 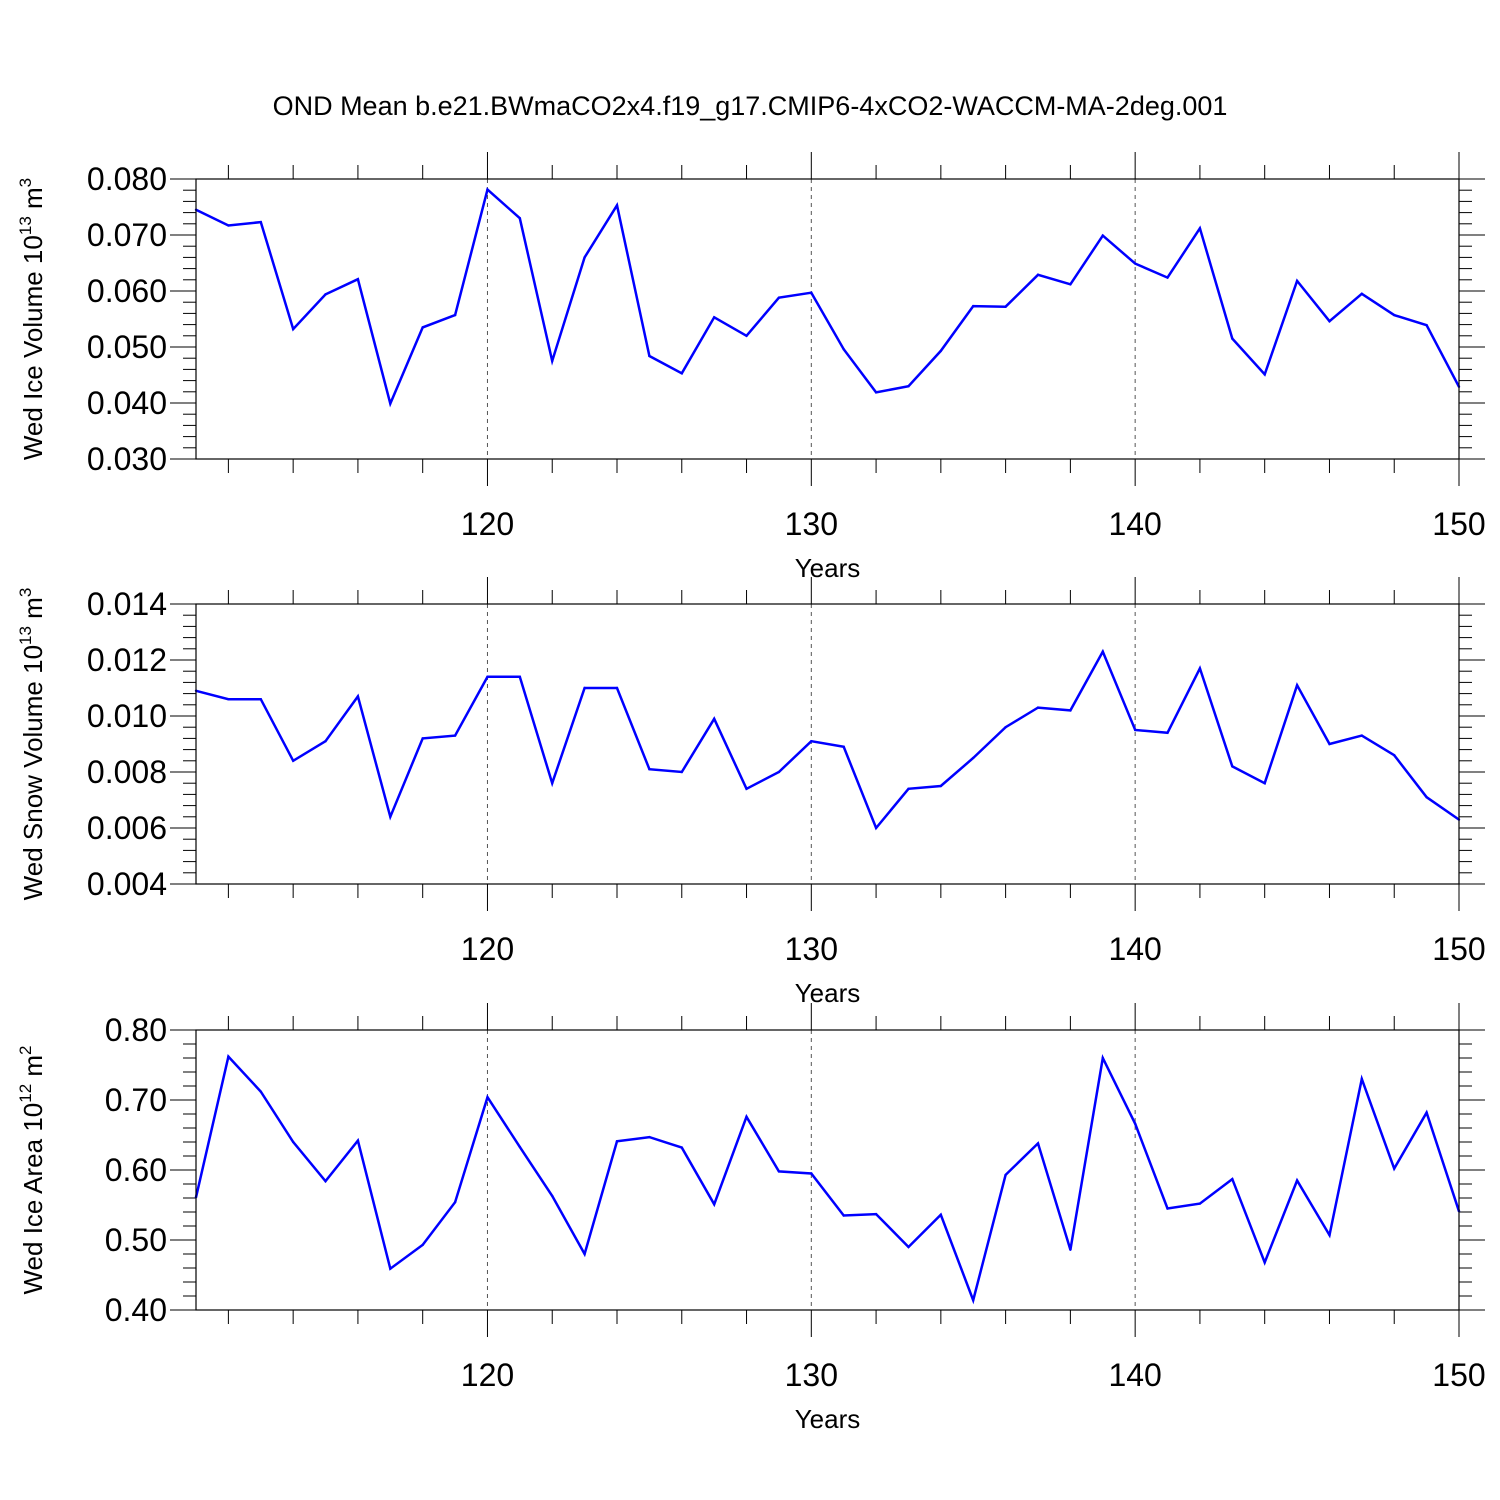 What do you see at coordinates (136, 1310) in the screenshot?
I see `y-tick-label: 0.40` at bounding box center [136, 1310].